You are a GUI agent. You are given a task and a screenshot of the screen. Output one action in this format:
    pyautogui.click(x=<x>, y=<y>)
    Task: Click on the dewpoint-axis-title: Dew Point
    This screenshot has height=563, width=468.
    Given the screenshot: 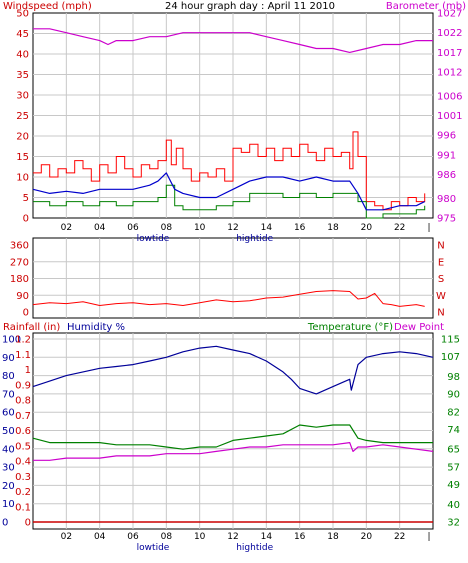 What is the action you would take?
    pyautogui.click(x=419, y=327)
    